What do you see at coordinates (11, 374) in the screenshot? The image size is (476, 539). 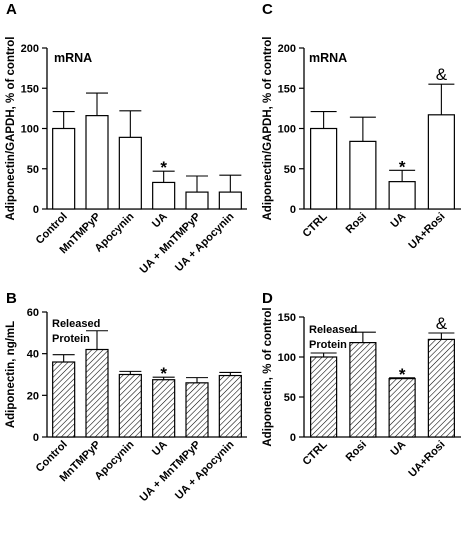 I see `y-axis-label: Adiponectin, ng/mL` at bounding box center [11, 374].